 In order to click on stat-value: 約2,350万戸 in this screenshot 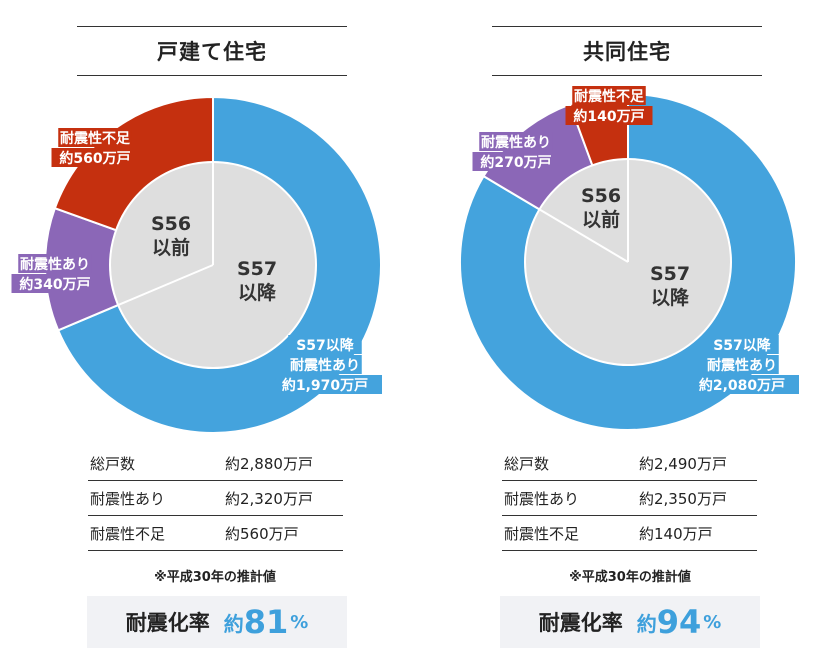, I will do `click(683, 498)`.